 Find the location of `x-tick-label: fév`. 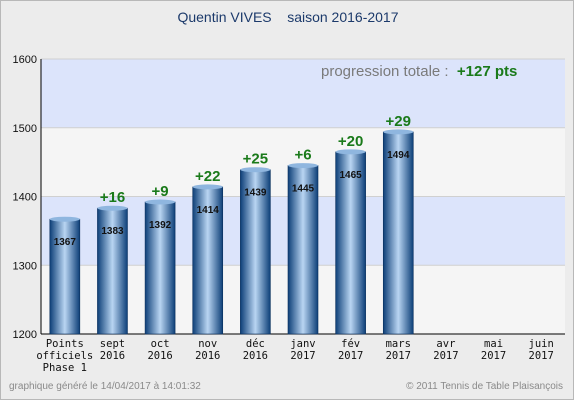

x-tick-label: fév is located at coordinates (350, 344).